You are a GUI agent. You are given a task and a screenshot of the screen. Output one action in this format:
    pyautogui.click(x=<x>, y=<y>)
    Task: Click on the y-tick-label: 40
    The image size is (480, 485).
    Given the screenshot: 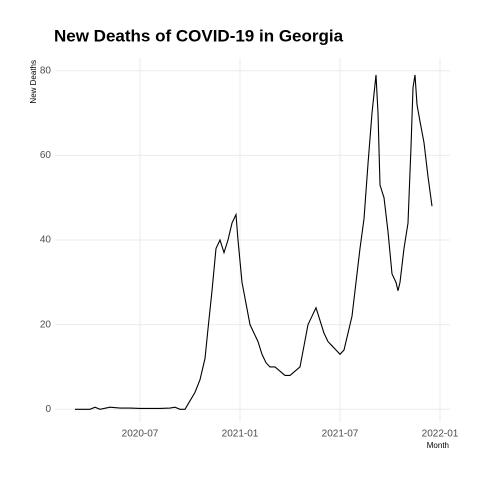 What is the action you would take?
    pyautogui.click(x=46, y=240)
    